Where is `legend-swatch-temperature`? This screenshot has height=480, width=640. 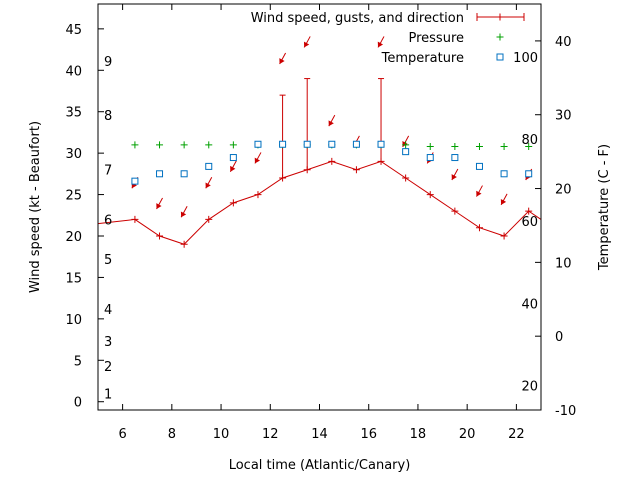
legend-swatch-temperature is located at coordinates (500, 57).